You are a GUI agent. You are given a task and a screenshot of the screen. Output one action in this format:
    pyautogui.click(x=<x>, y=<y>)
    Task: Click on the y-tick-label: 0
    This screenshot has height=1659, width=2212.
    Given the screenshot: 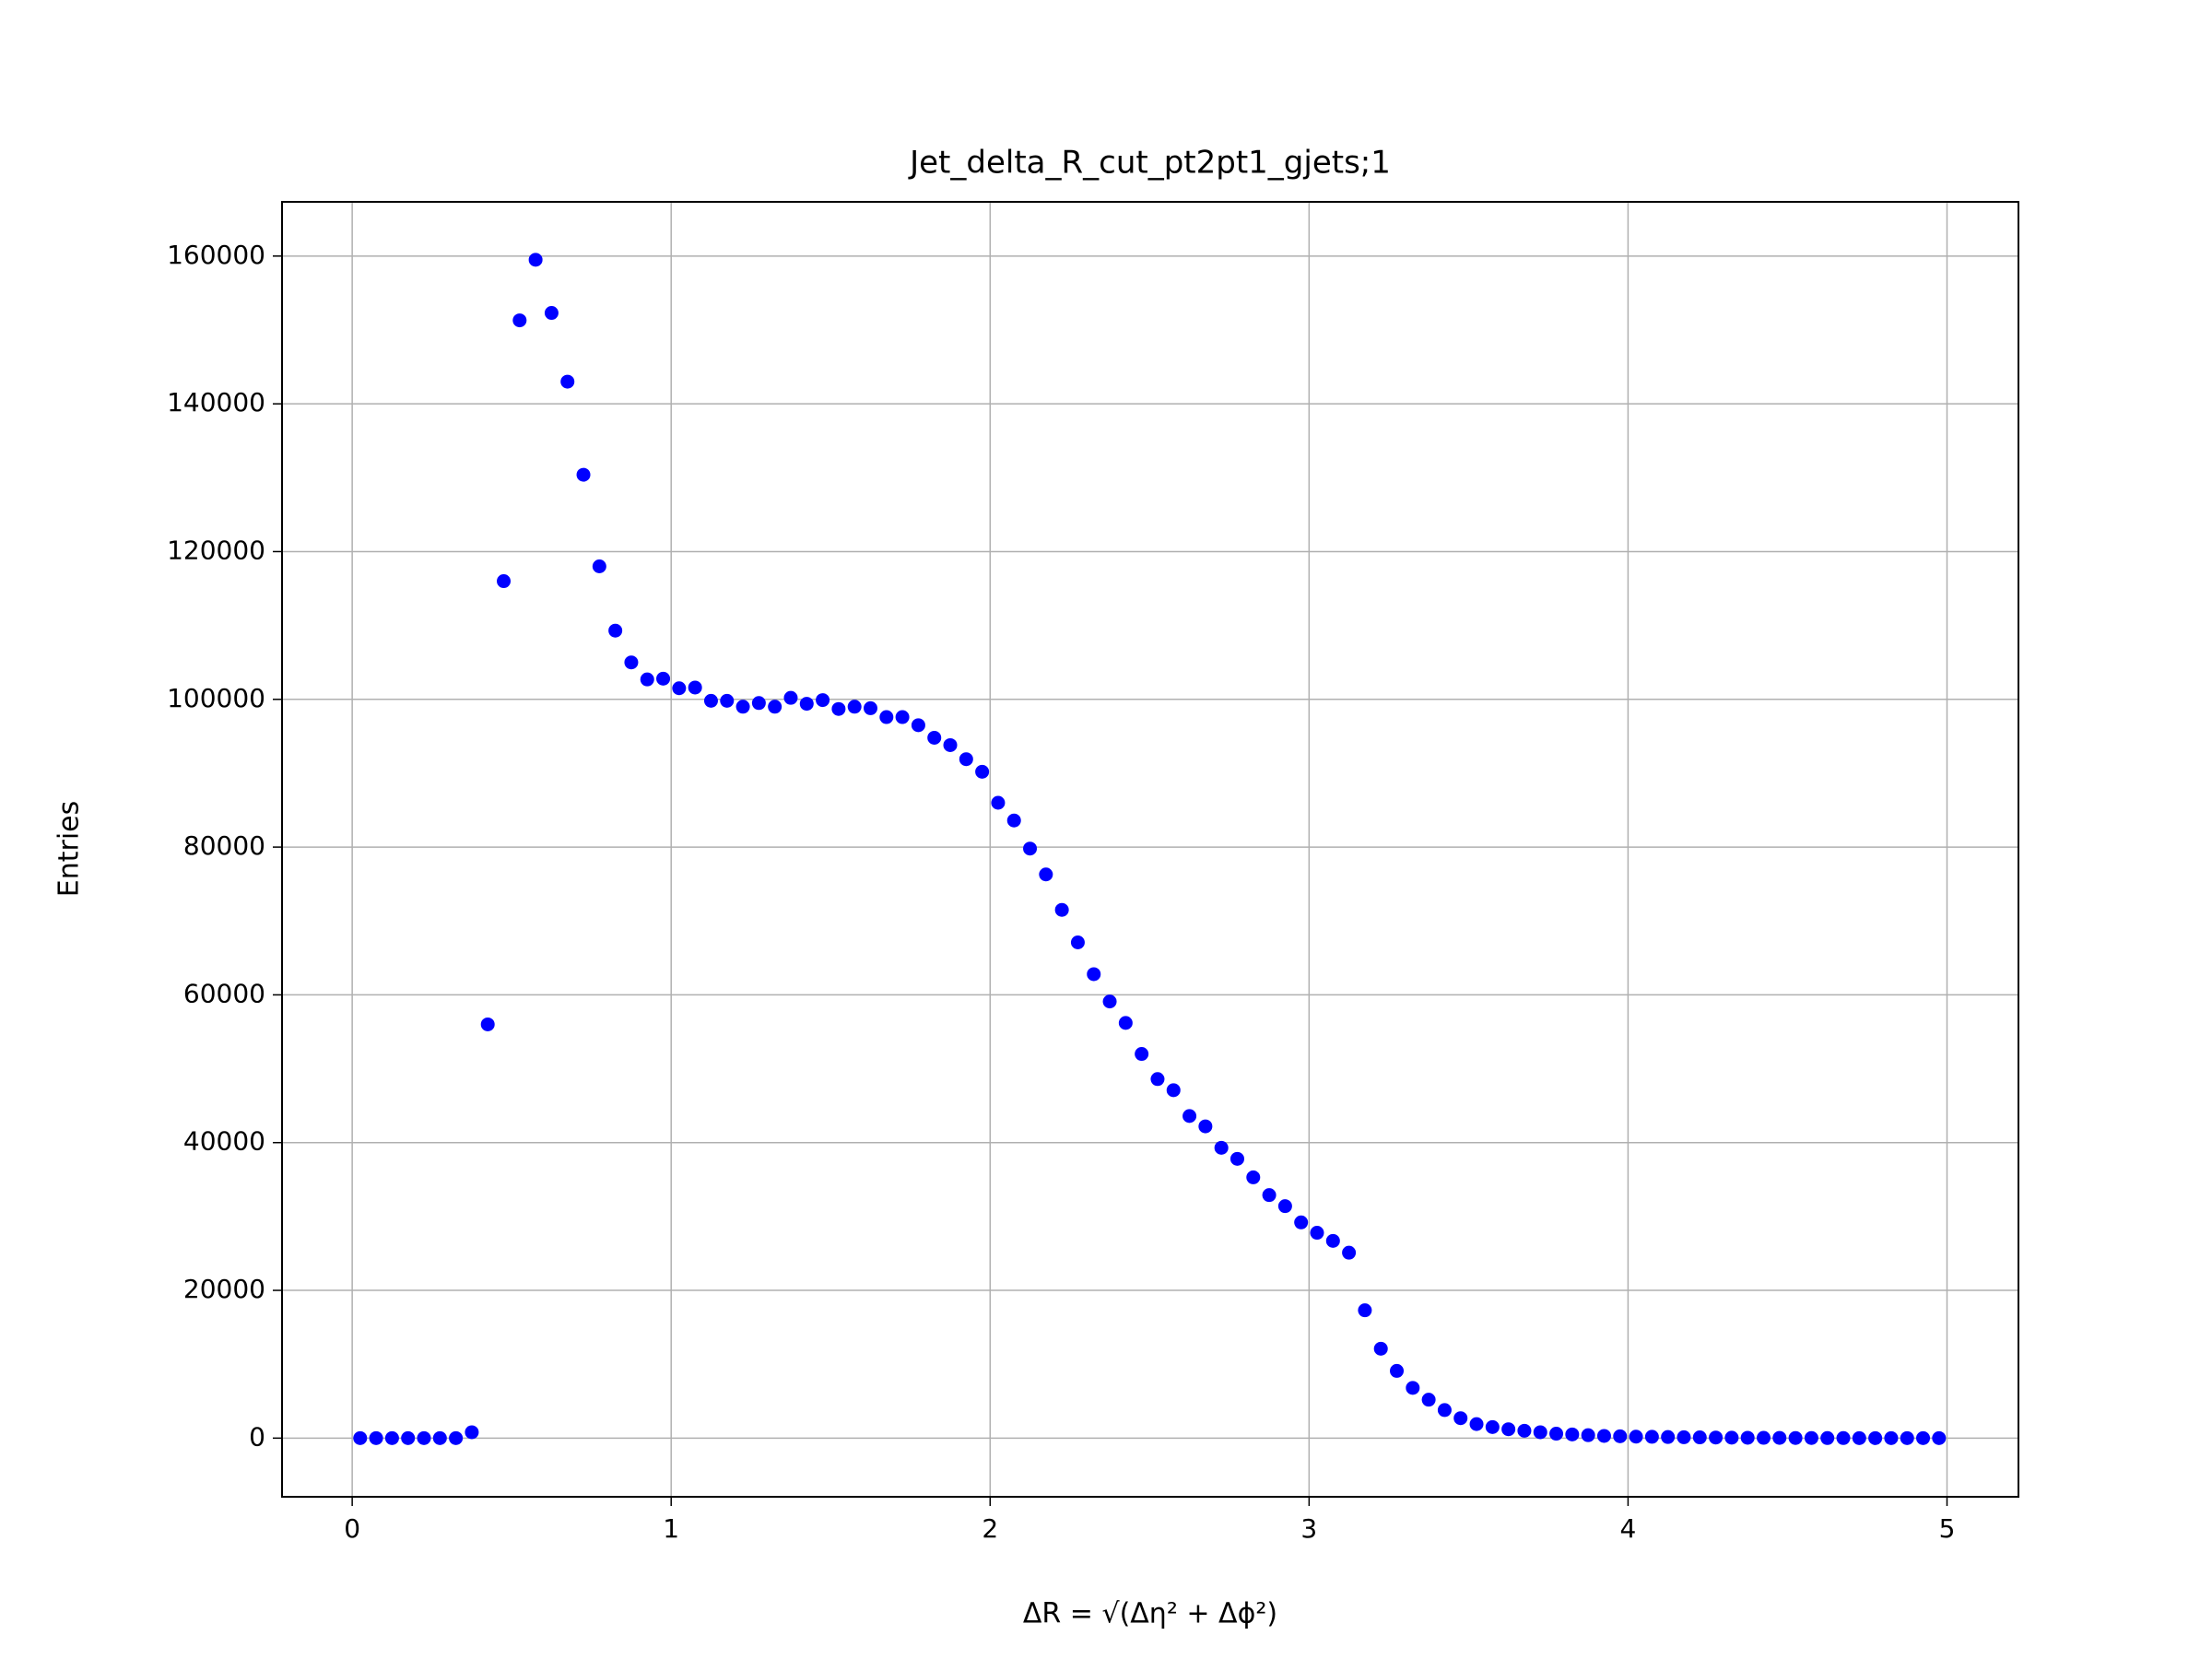 What is the action you would take?
    pyautogui.click(x=257, y=1436)
    